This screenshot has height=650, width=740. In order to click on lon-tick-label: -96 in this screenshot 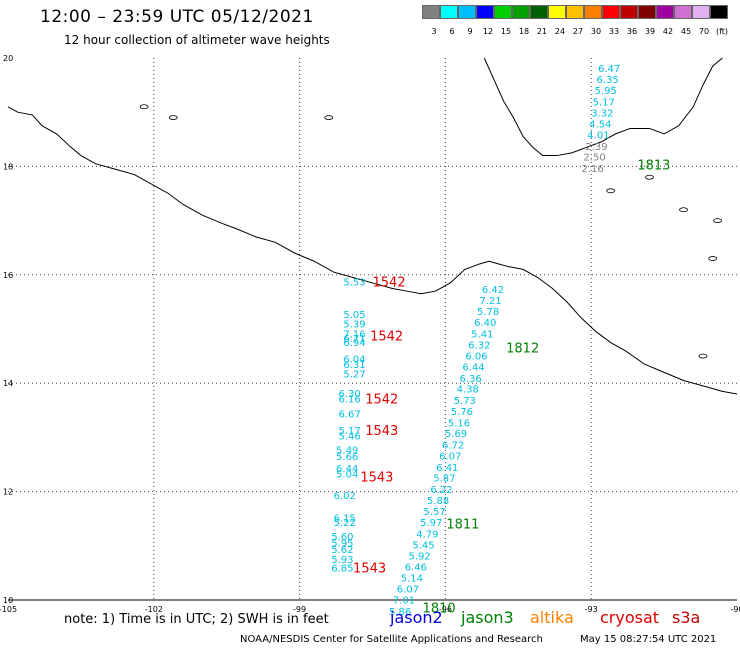, I will do `click(445, 609)`.